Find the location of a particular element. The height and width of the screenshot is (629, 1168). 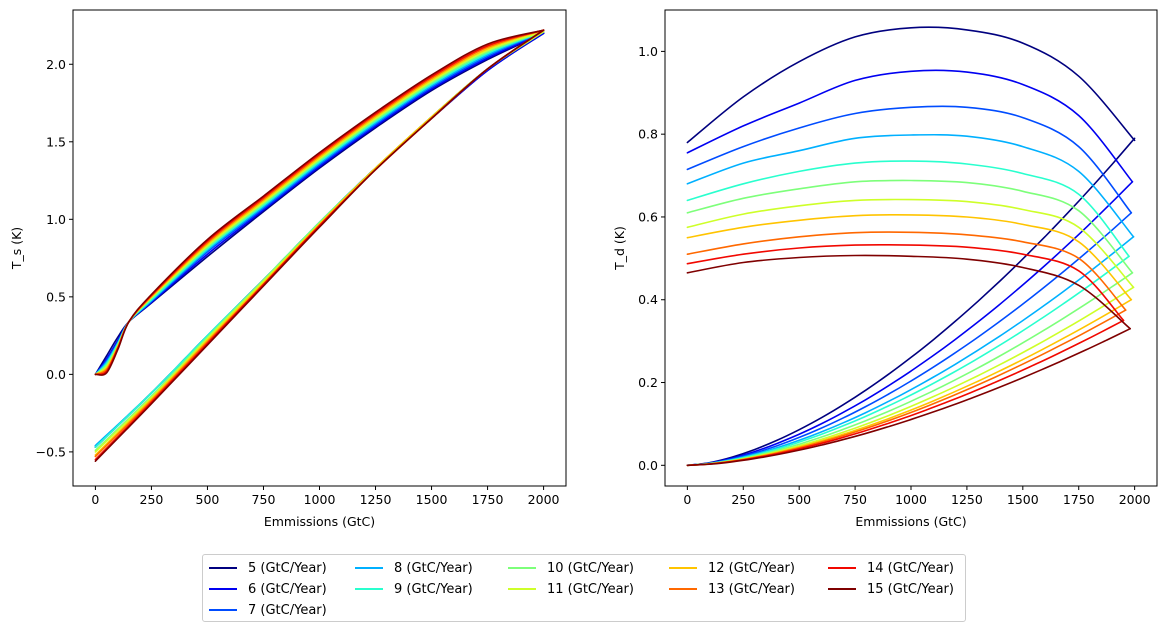

legend-label: 15 (GtC/Year) is located at coordinates (910, 589).